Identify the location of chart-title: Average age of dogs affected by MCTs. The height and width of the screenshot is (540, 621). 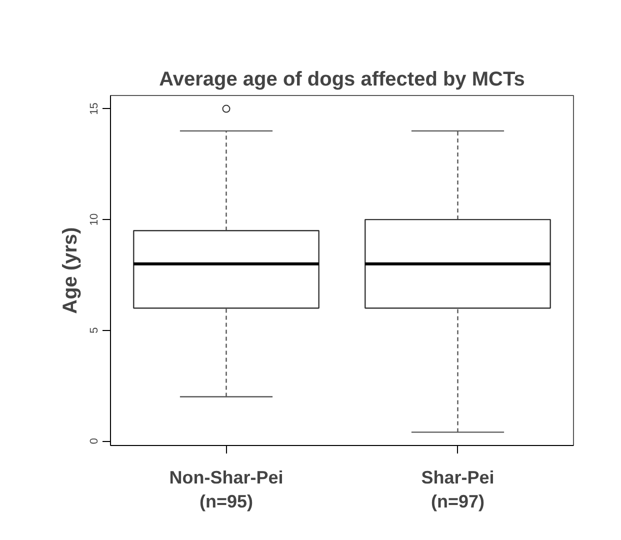
(342, 79).